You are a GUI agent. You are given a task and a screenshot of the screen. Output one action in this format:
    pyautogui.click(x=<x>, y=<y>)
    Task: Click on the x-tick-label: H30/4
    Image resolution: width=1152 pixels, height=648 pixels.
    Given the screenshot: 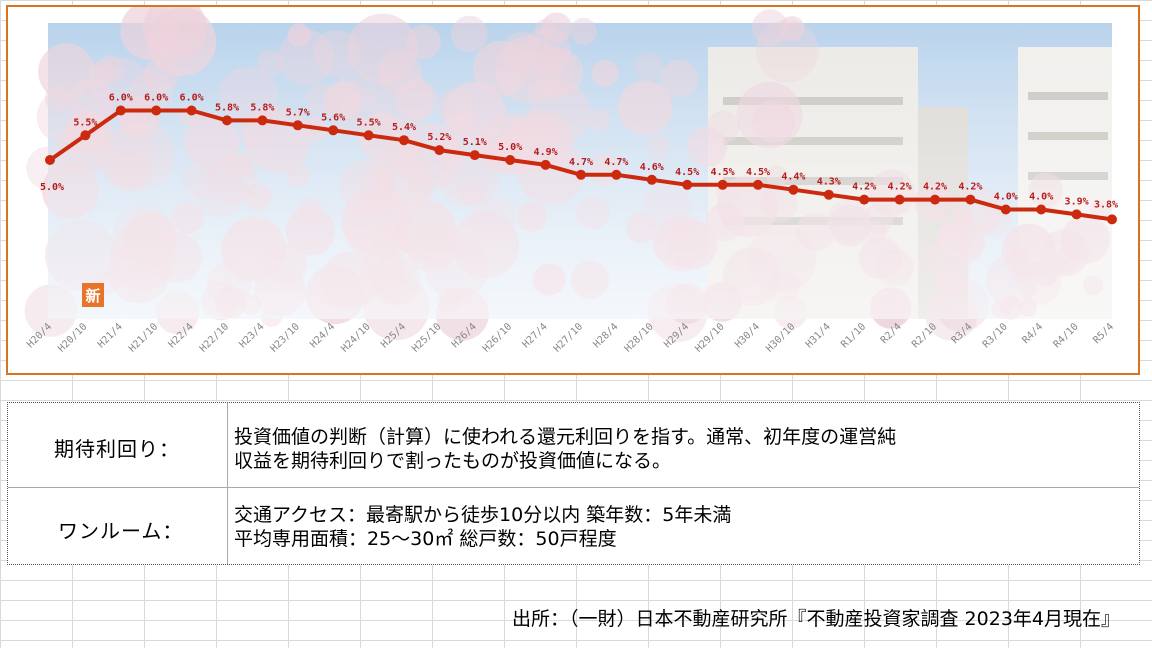 What is the action you would take?
    pyautogui.click(x=747, y=335)
    